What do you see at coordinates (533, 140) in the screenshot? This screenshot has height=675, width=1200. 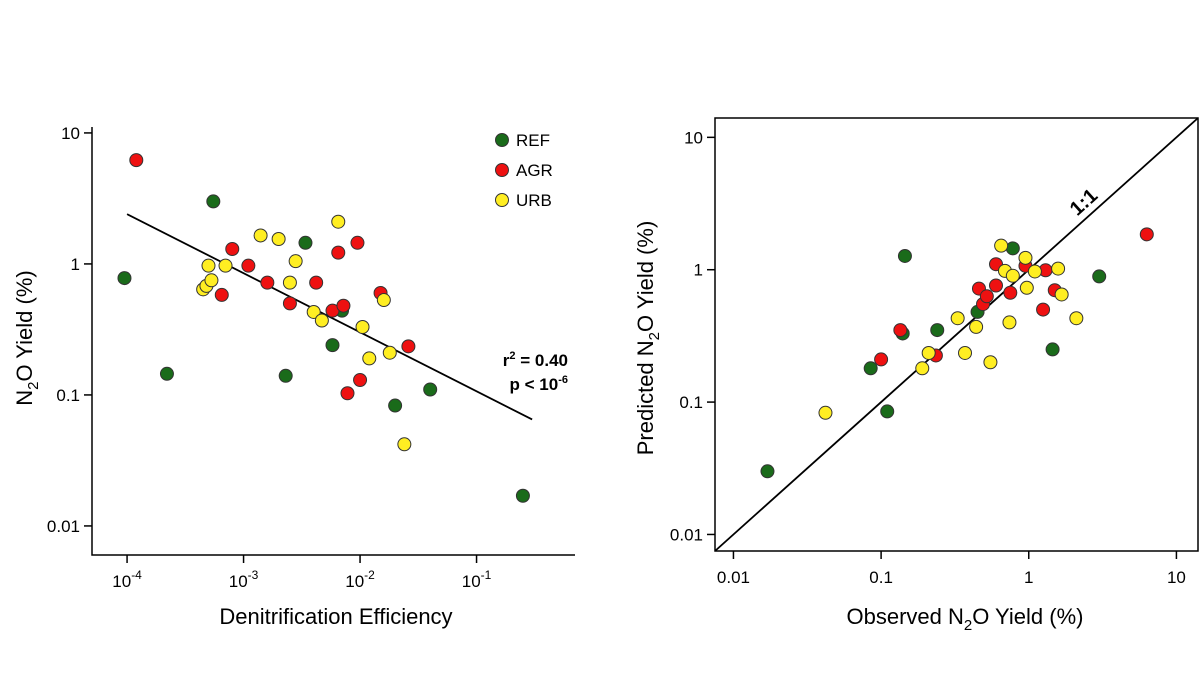 I see `legend-label-ref: REF` at bounding box center [533, 140].